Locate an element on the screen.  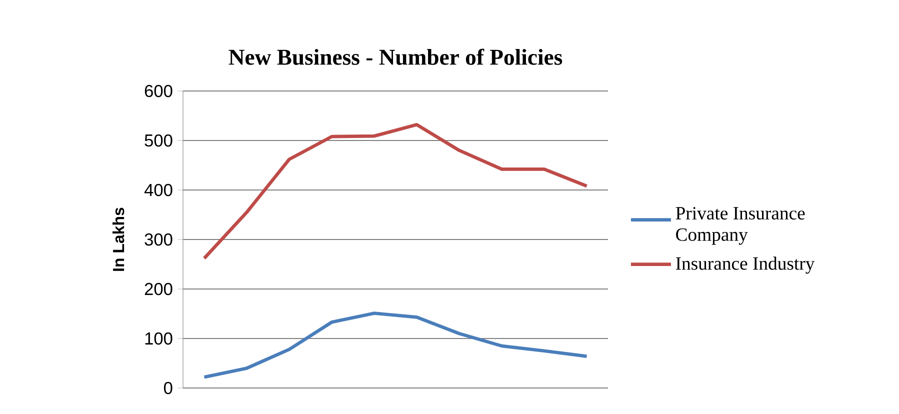
chart-title: New Business - Number of Policies is located at coordinates (395, 56).